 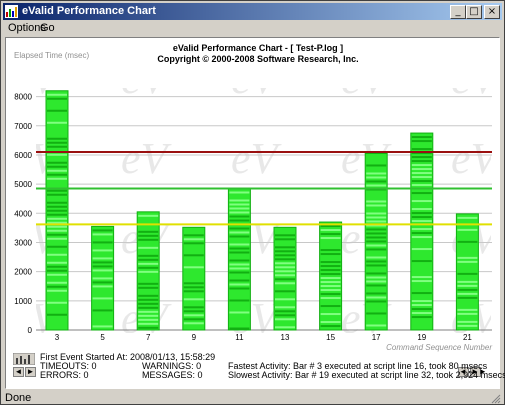 What do you see at coordinates (495, 398) in the screenshot?
I see `resize-grip-icon` at bounding box center [495, 398].